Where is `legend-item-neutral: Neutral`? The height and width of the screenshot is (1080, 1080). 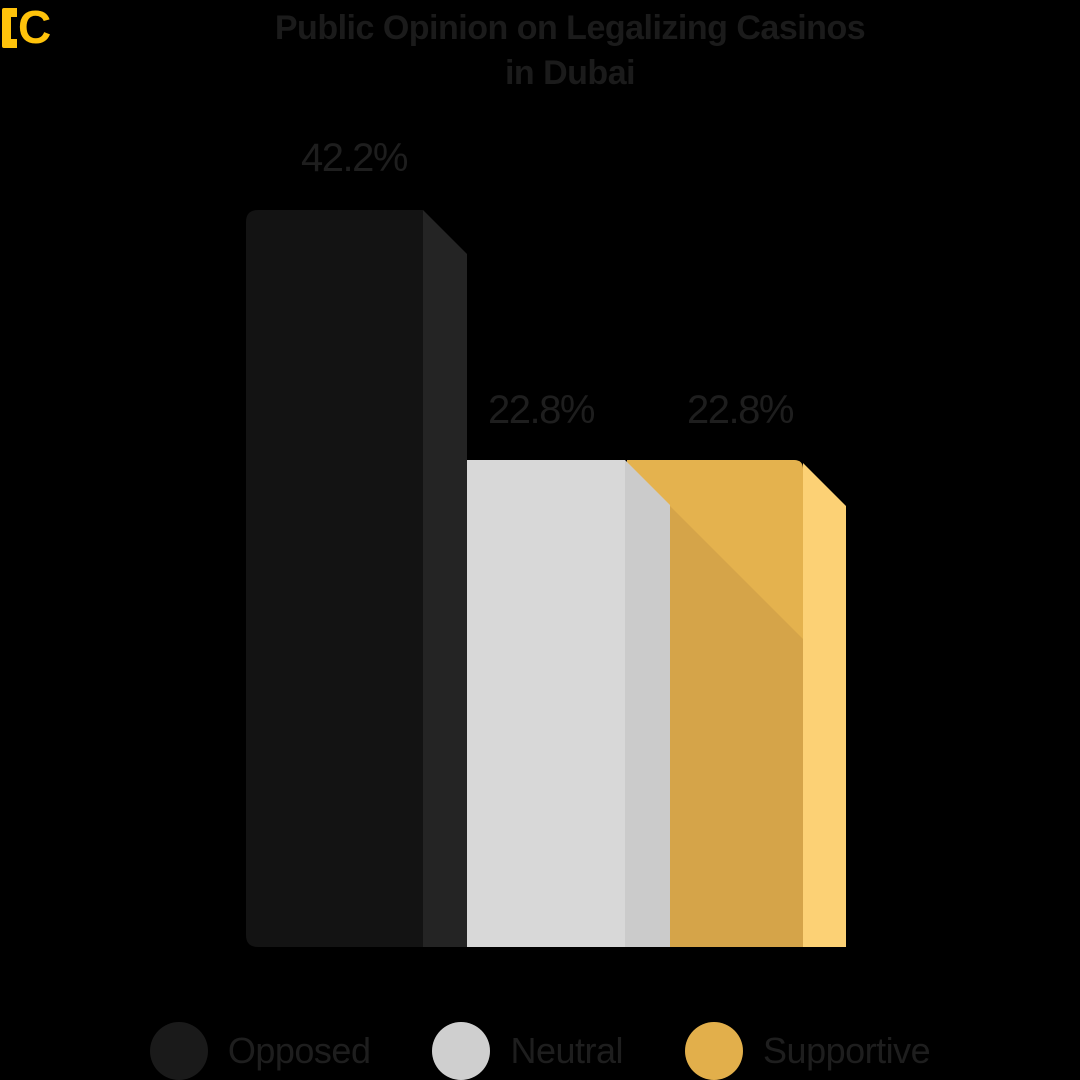 legend-item-neutral: Neutral is located at coordinates (528, 1051).